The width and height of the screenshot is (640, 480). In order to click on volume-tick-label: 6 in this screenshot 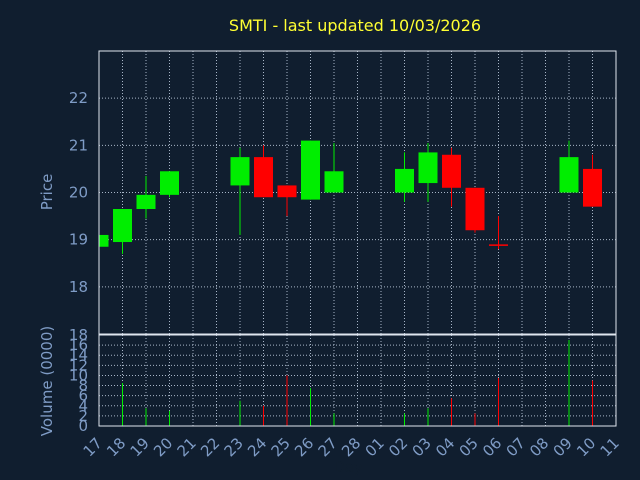, I will do `click(83, 396)`.